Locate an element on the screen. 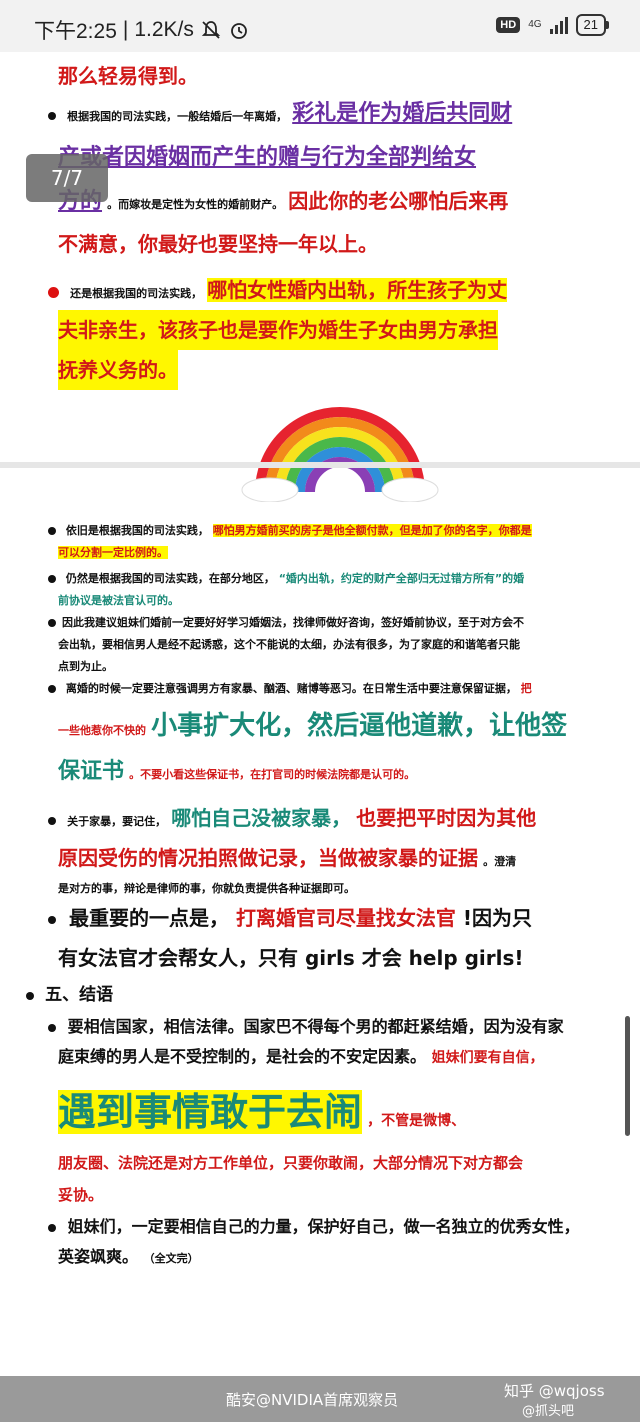  watermark-right-2: @抓头吧 is located at coordinates (548, 1411).